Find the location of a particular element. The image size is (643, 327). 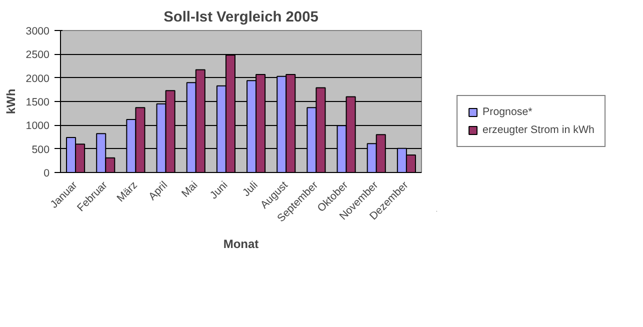

x-tick-label: Mai is located at coordinates (189, 189).